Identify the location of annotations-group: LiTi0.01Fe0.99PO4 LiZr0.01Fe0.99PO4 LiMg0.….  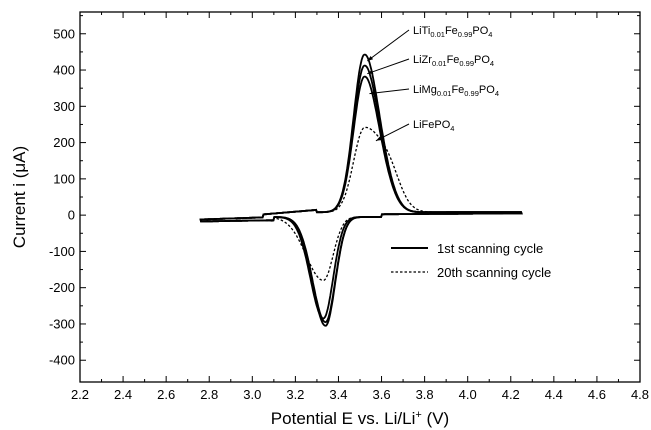
(433, 83).